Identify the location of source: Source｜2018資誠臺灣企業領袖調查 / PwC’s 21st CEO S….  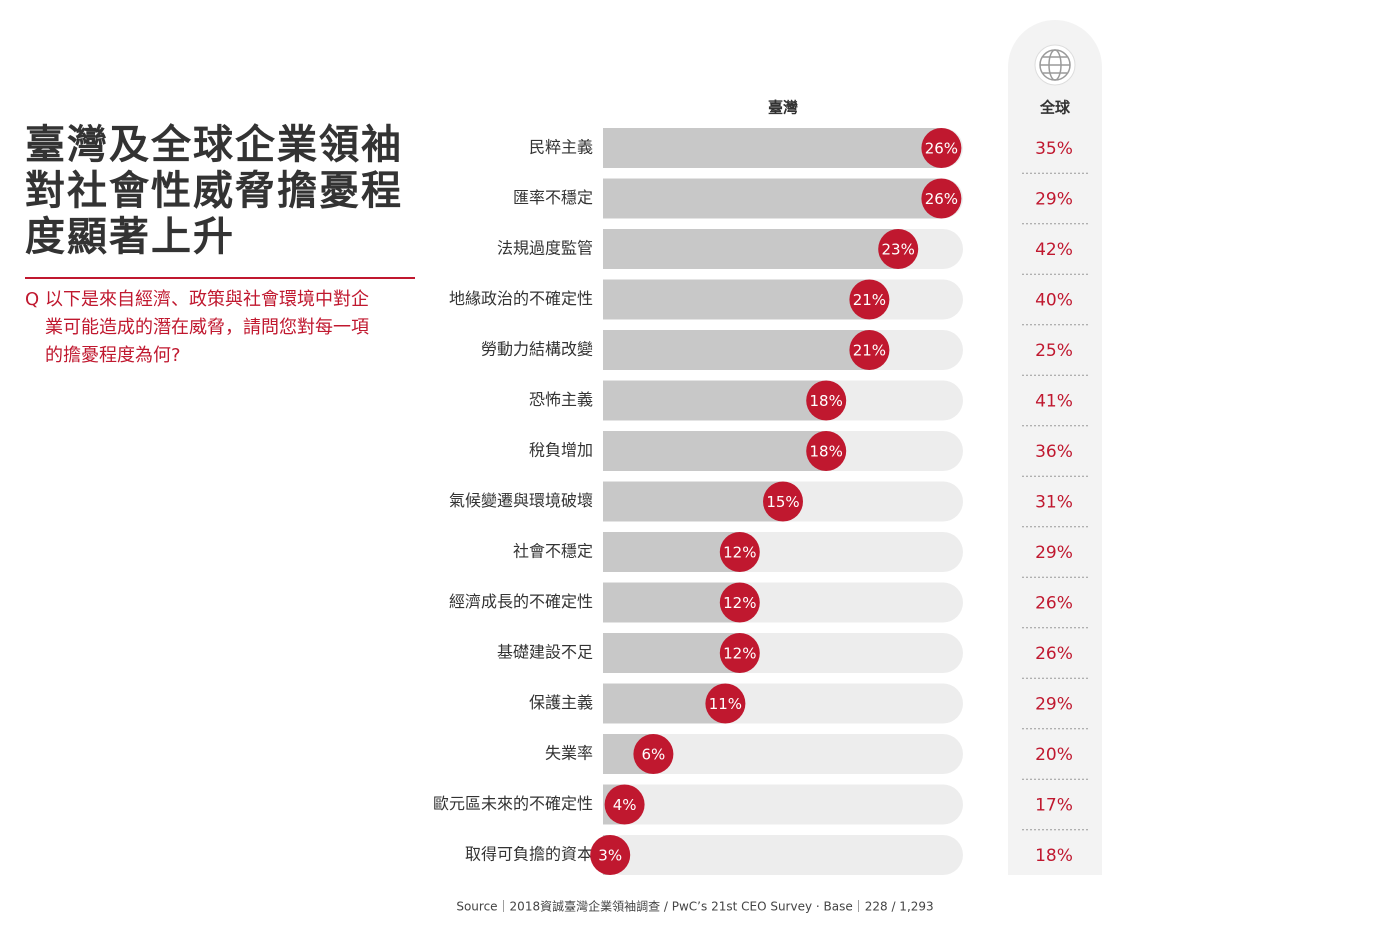
(694, 906).